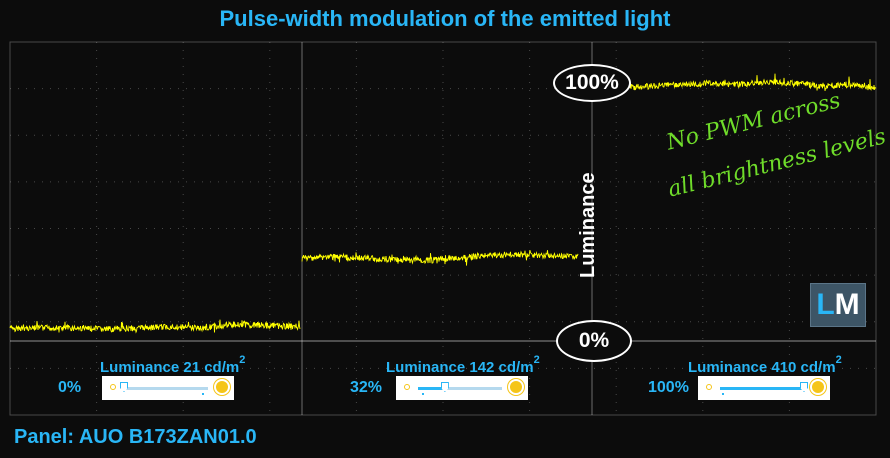  What do you see at coordinates (668, 387) in the screenshot?
I see `brightness-percent-2: 100%` at bounding box center [668, 387].